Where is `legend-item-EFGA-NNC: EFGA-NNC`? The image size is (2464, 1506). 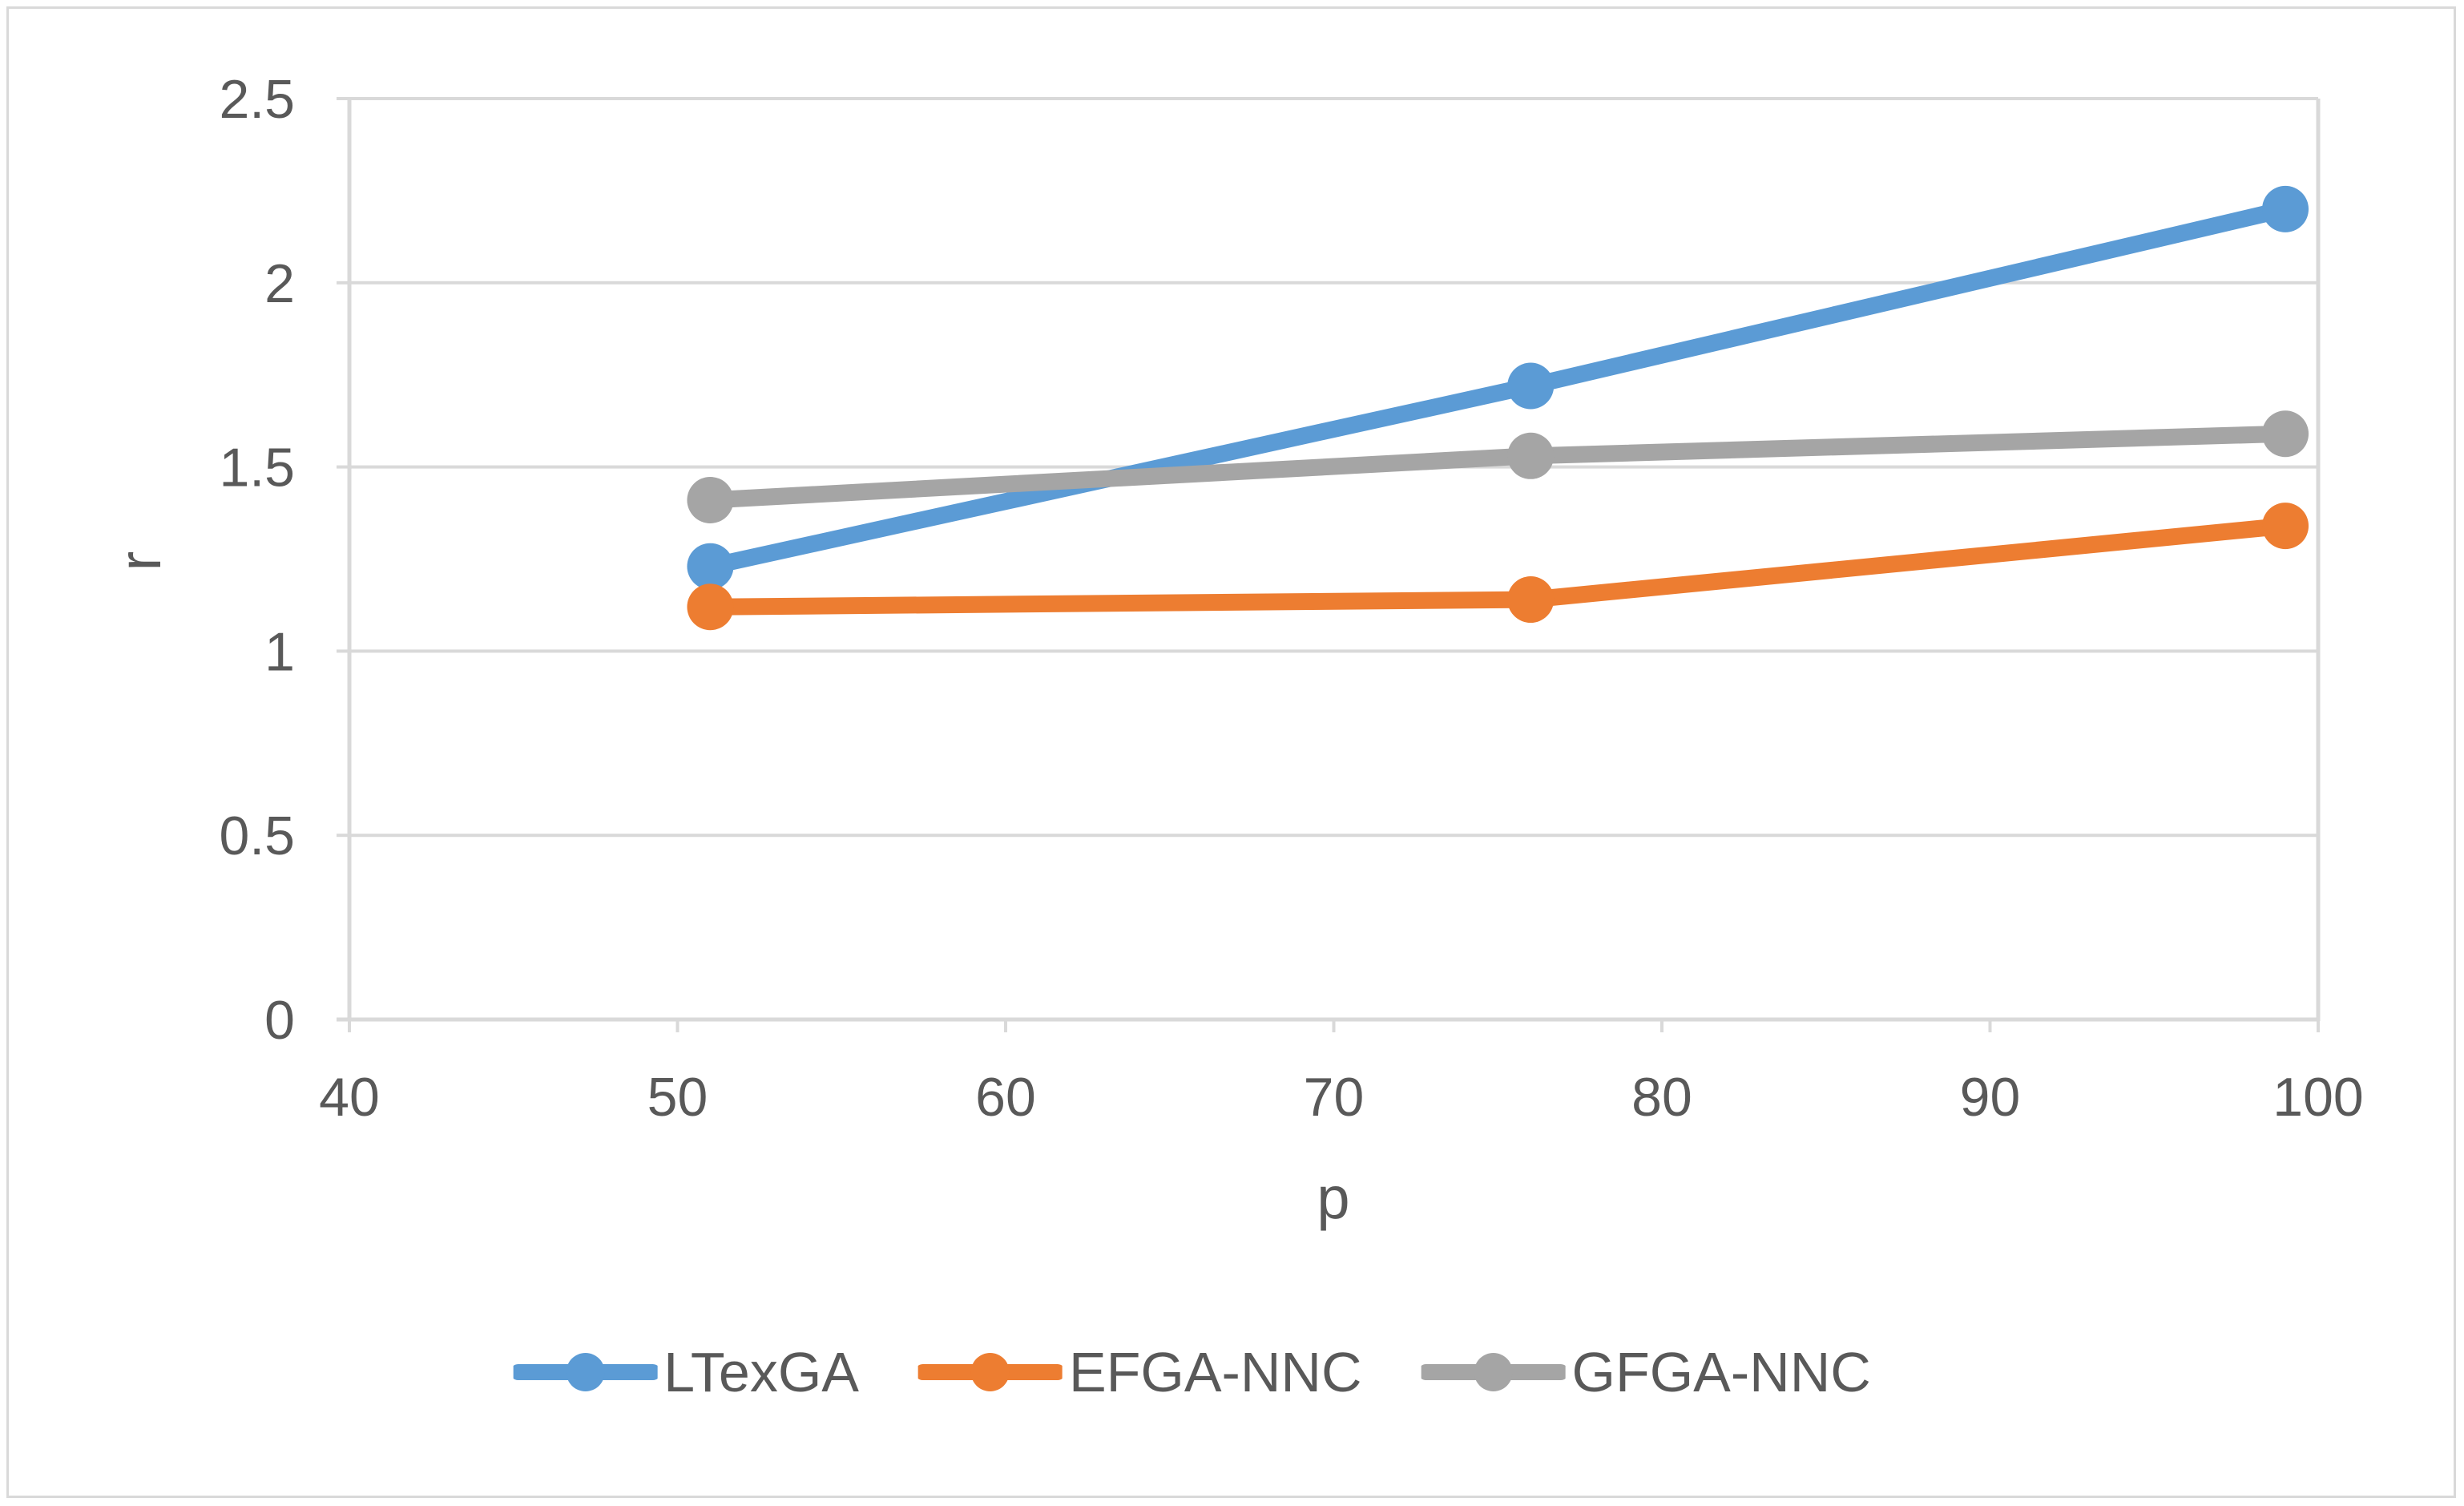 legend-item-EFGA-NNC: EFGA-NNC is located at coordinates (1139, 1372).